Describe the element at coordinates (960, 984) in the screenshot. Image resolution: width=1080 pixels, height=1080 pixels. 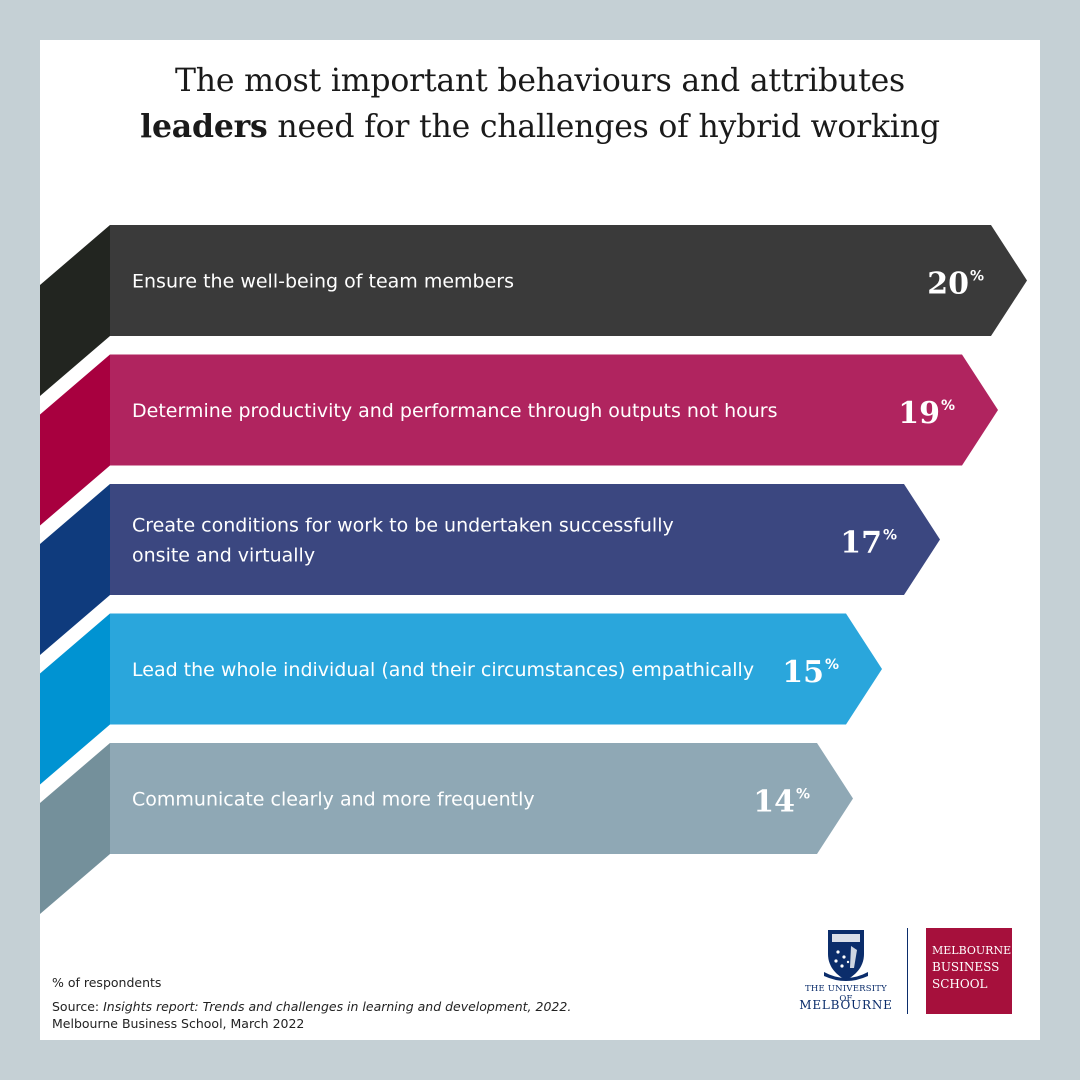
I see `mbs-line-3: SCHOOL` at that location.